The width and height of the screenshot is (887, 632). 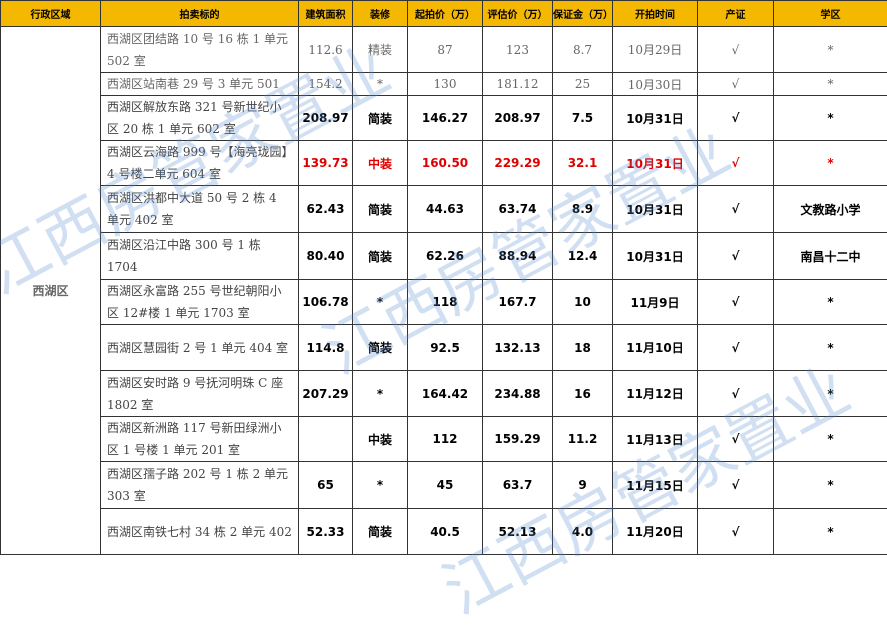 I want to click on table-cell: 12.4, so click(x=583, y=256).